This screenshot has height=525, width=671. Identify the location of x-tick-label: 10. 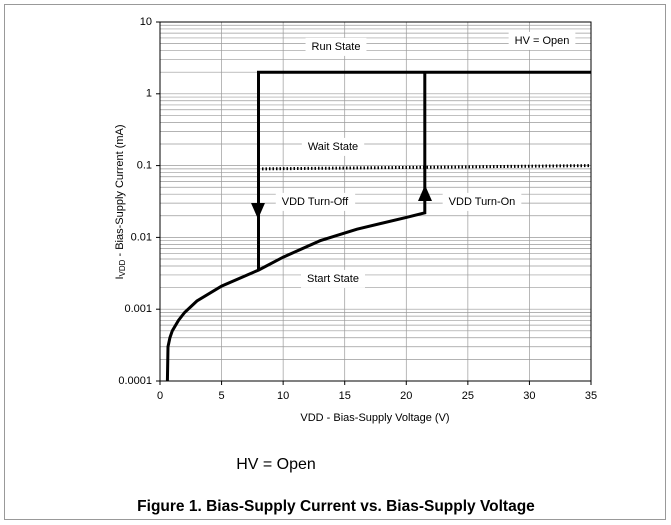
(283, 396).